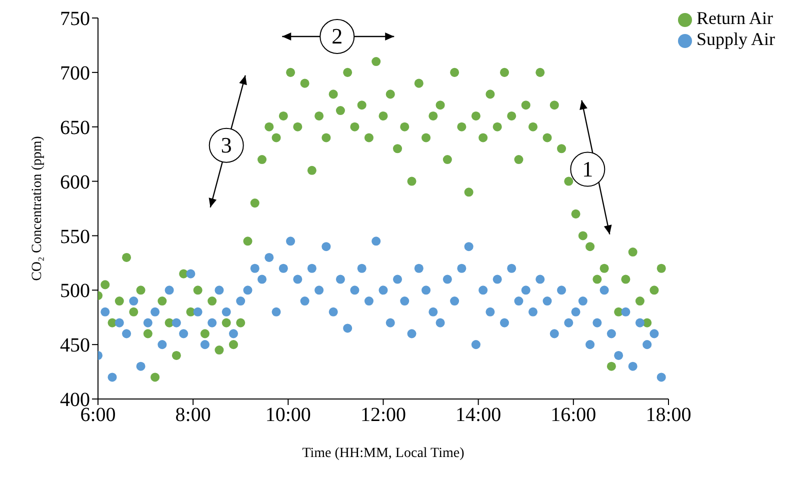 The height and width of the screenshot is (477, 803). What do you see at coordinates (573, 415) in the screenshot?
I see `x-tick-label: 16:00` at bounding box center [573, 415].